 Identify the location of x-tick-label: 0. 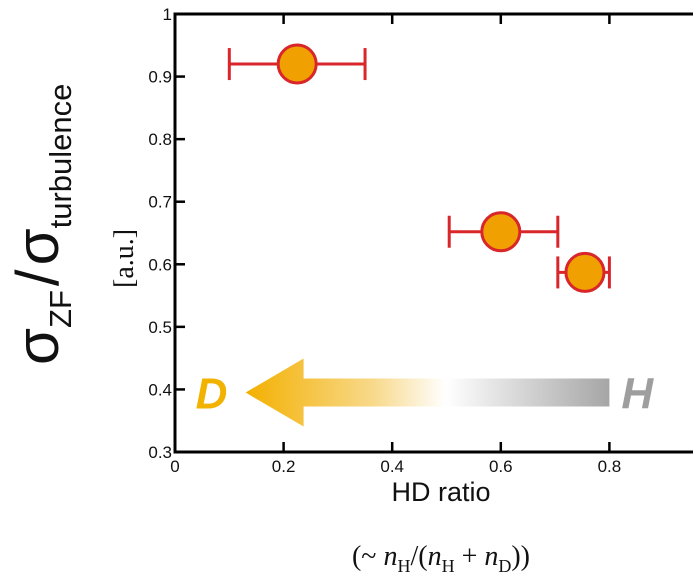
(174, 466).